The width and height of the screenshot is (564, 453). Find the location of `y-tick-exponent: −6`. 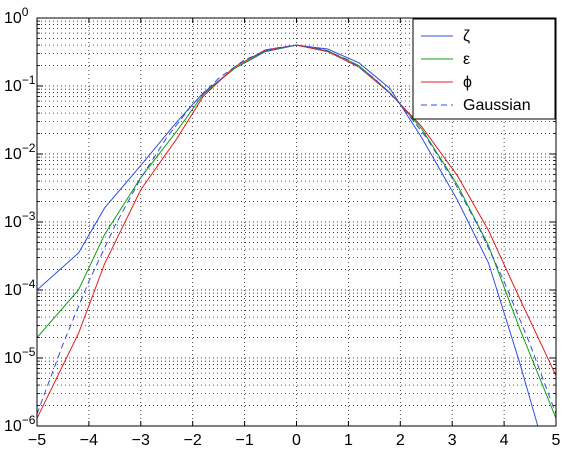

y-tick-exponent: −6 is located at coordinates (29, 420).